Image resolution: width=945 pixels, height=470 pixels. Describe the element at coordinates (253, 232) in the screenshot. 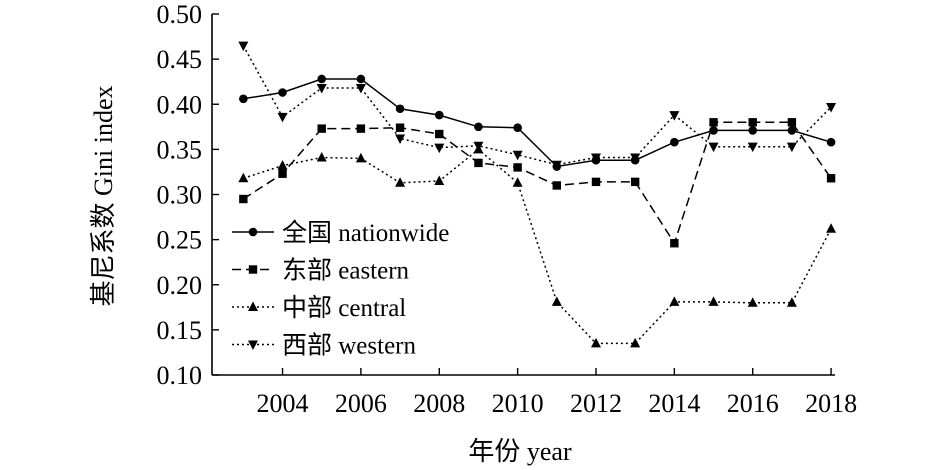

I see `legend-marker-nationwide` at that location.